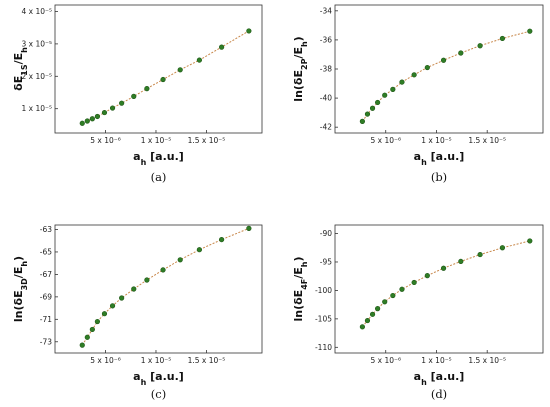  Describe the element at coordinates (46, 229) in the screenshot. I see `y-tick-label: -63` at that location.